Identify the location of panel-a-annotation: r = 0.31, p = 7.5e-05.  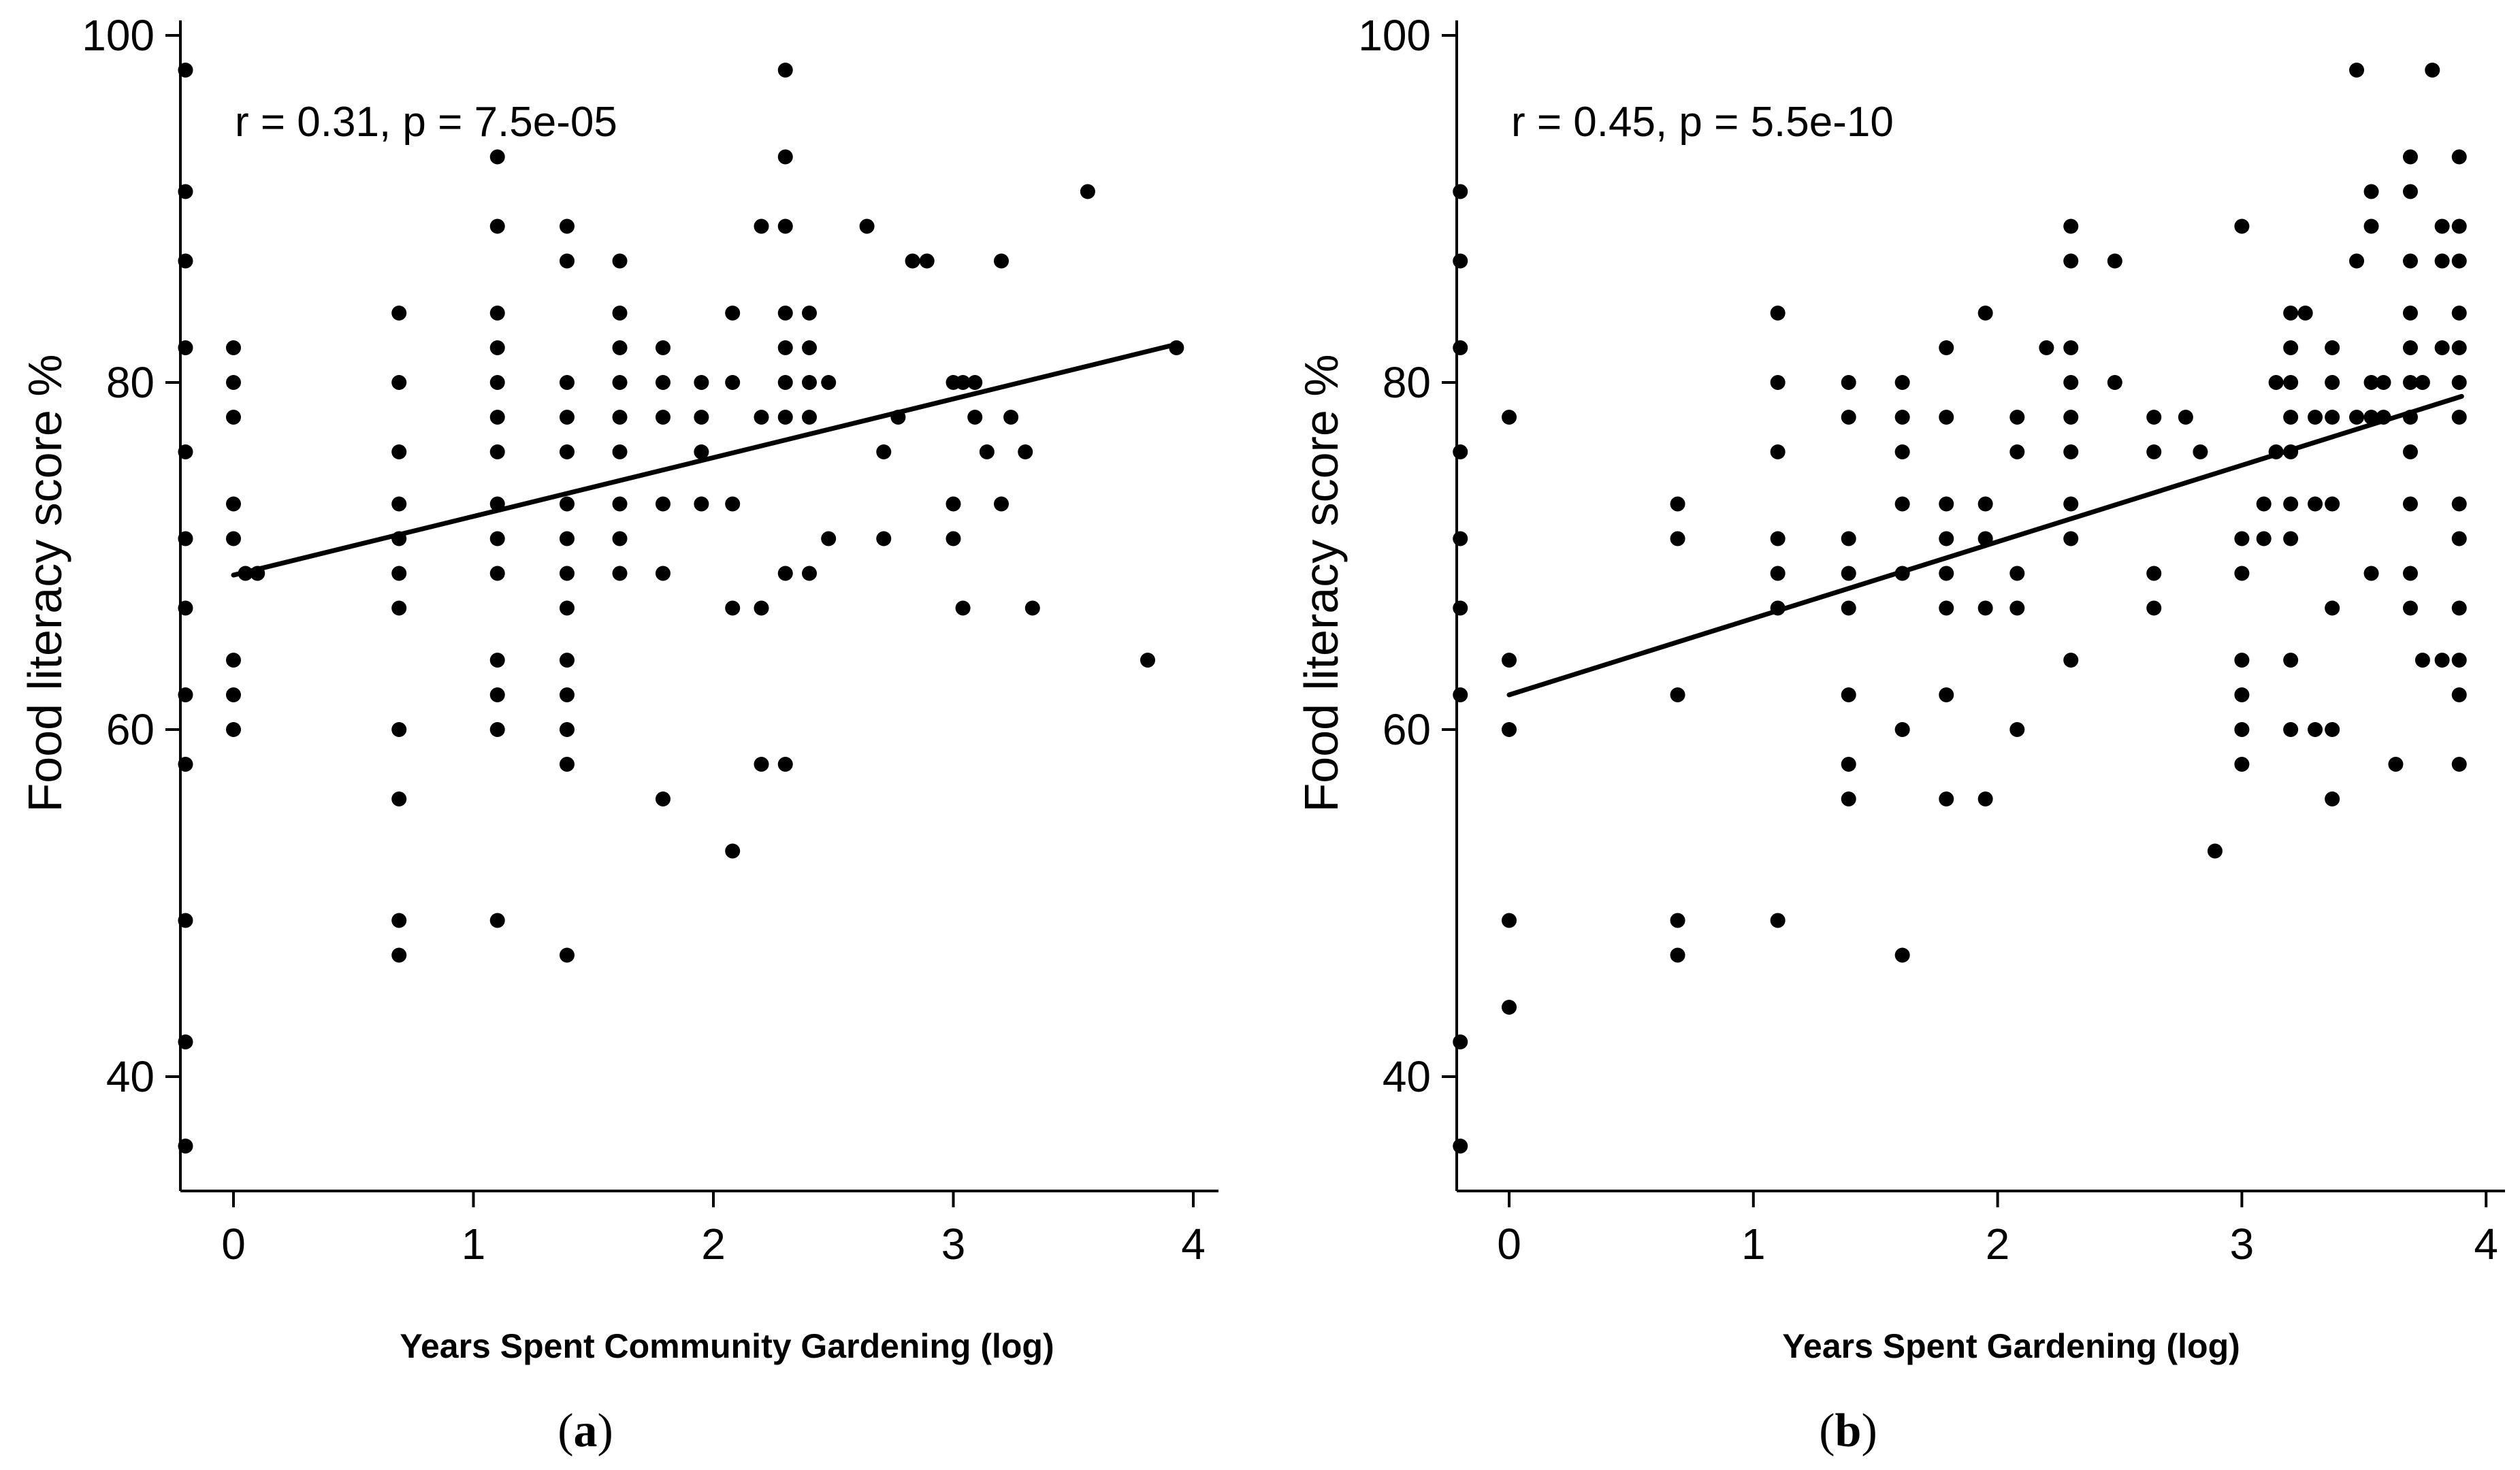
(426, 122).